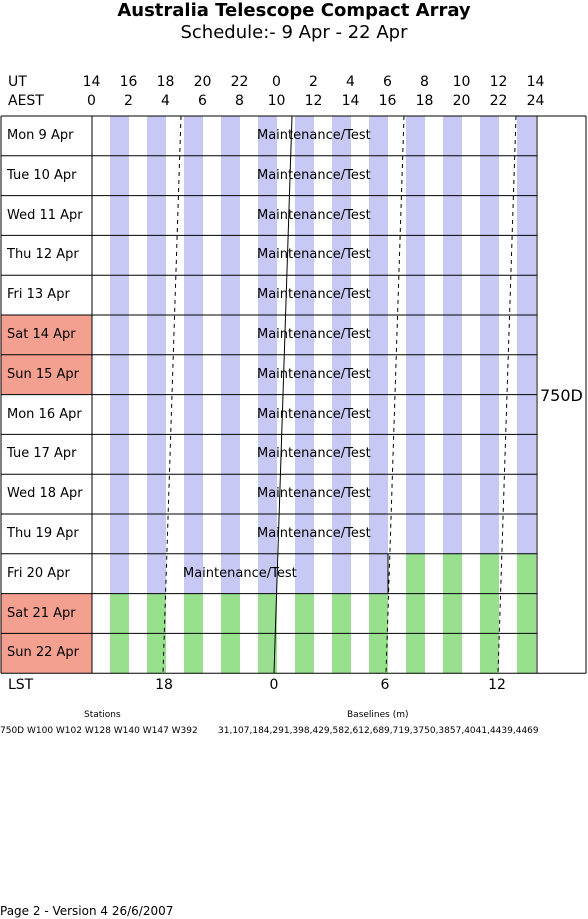 The image size is (588, 919). Describe the element at coordinates (535, 82) in the screenshot. I see `ut-tick: 14` at that location.